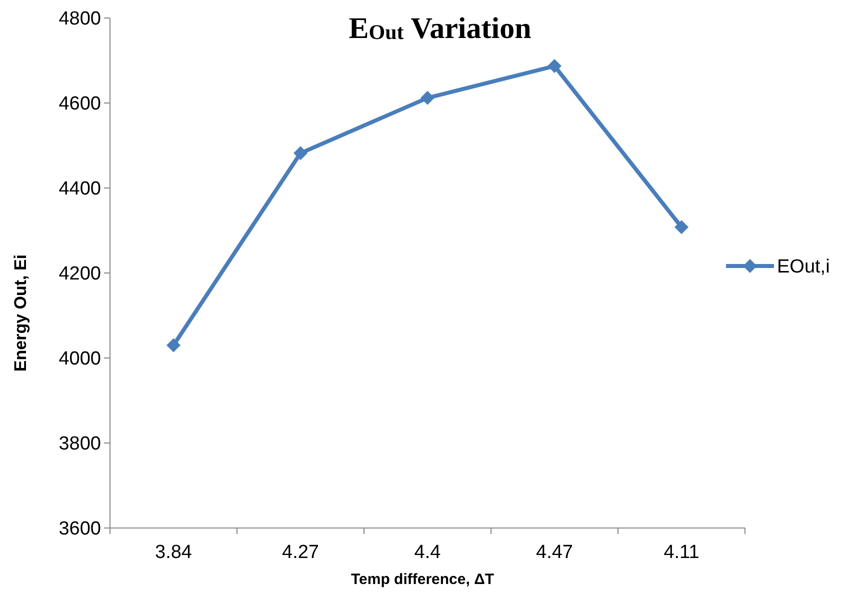 The height and width of the screenshot is (598, 851). Describe the element at coordinates (803, 267) in the screenshot. I see `legend-label: EOut,i` at that location.